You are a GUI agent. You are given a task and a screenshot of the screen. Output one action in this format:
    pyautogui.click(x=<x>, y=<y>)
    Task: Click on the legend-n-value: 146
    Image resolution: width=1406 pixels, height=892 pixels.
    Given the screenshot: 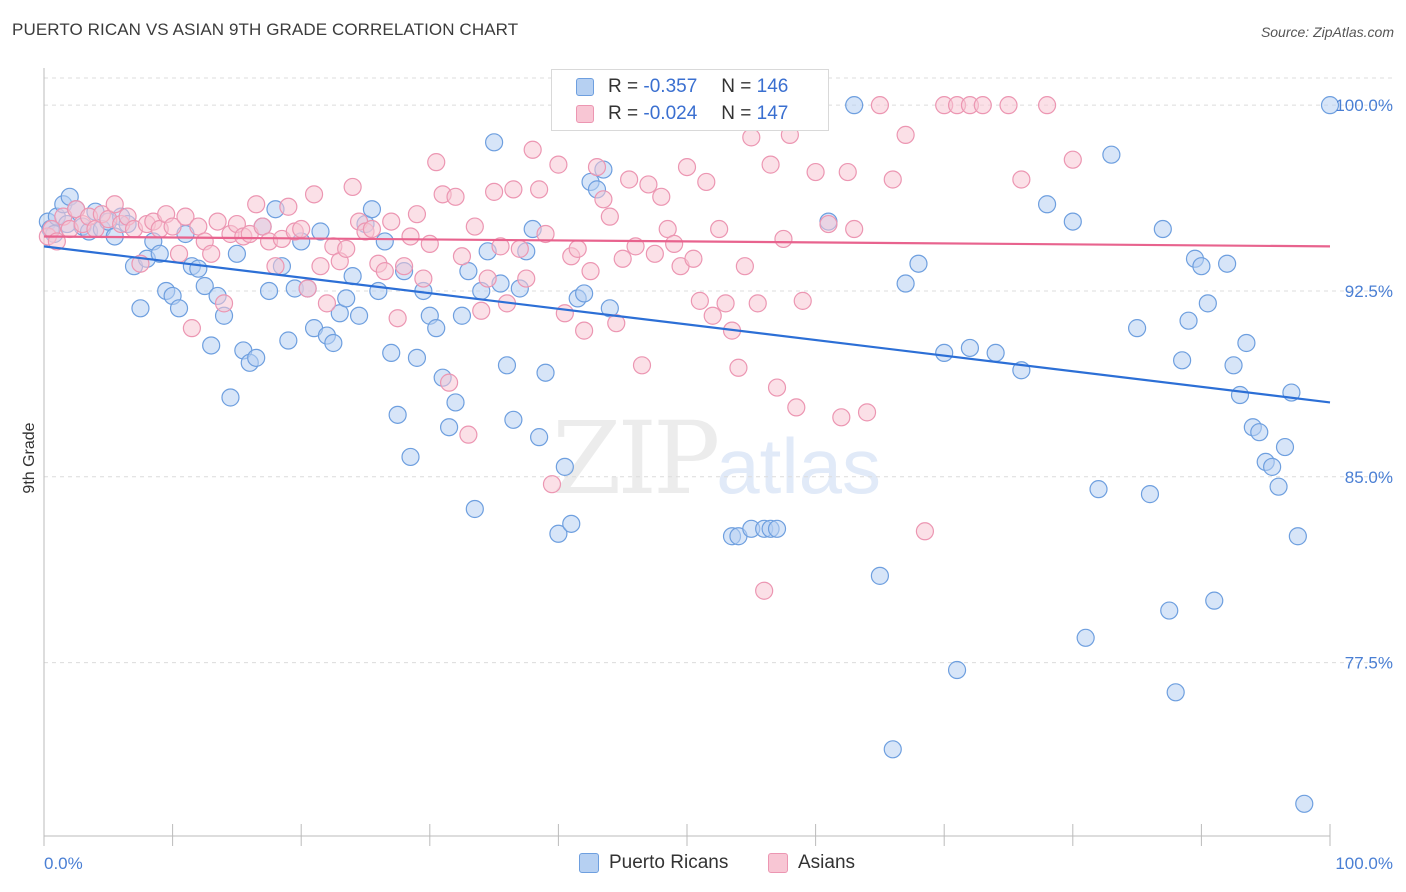 What is the action you would take?
    pyautogui.click(x=772, y=86)
    